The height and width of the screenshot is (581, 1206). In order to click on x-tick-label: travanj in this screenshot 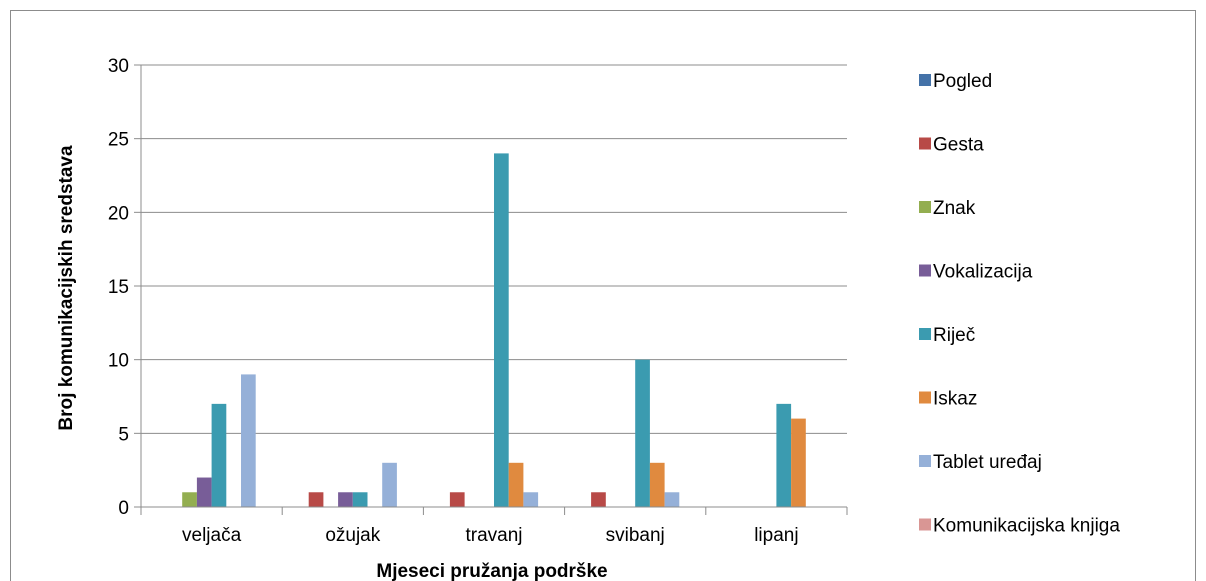, I will do `click(493, 535)`.